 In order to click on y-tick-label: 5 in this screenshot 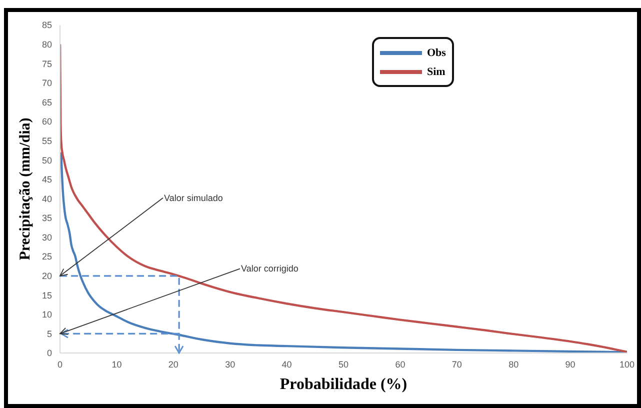, I will do `click(49, 333)`.